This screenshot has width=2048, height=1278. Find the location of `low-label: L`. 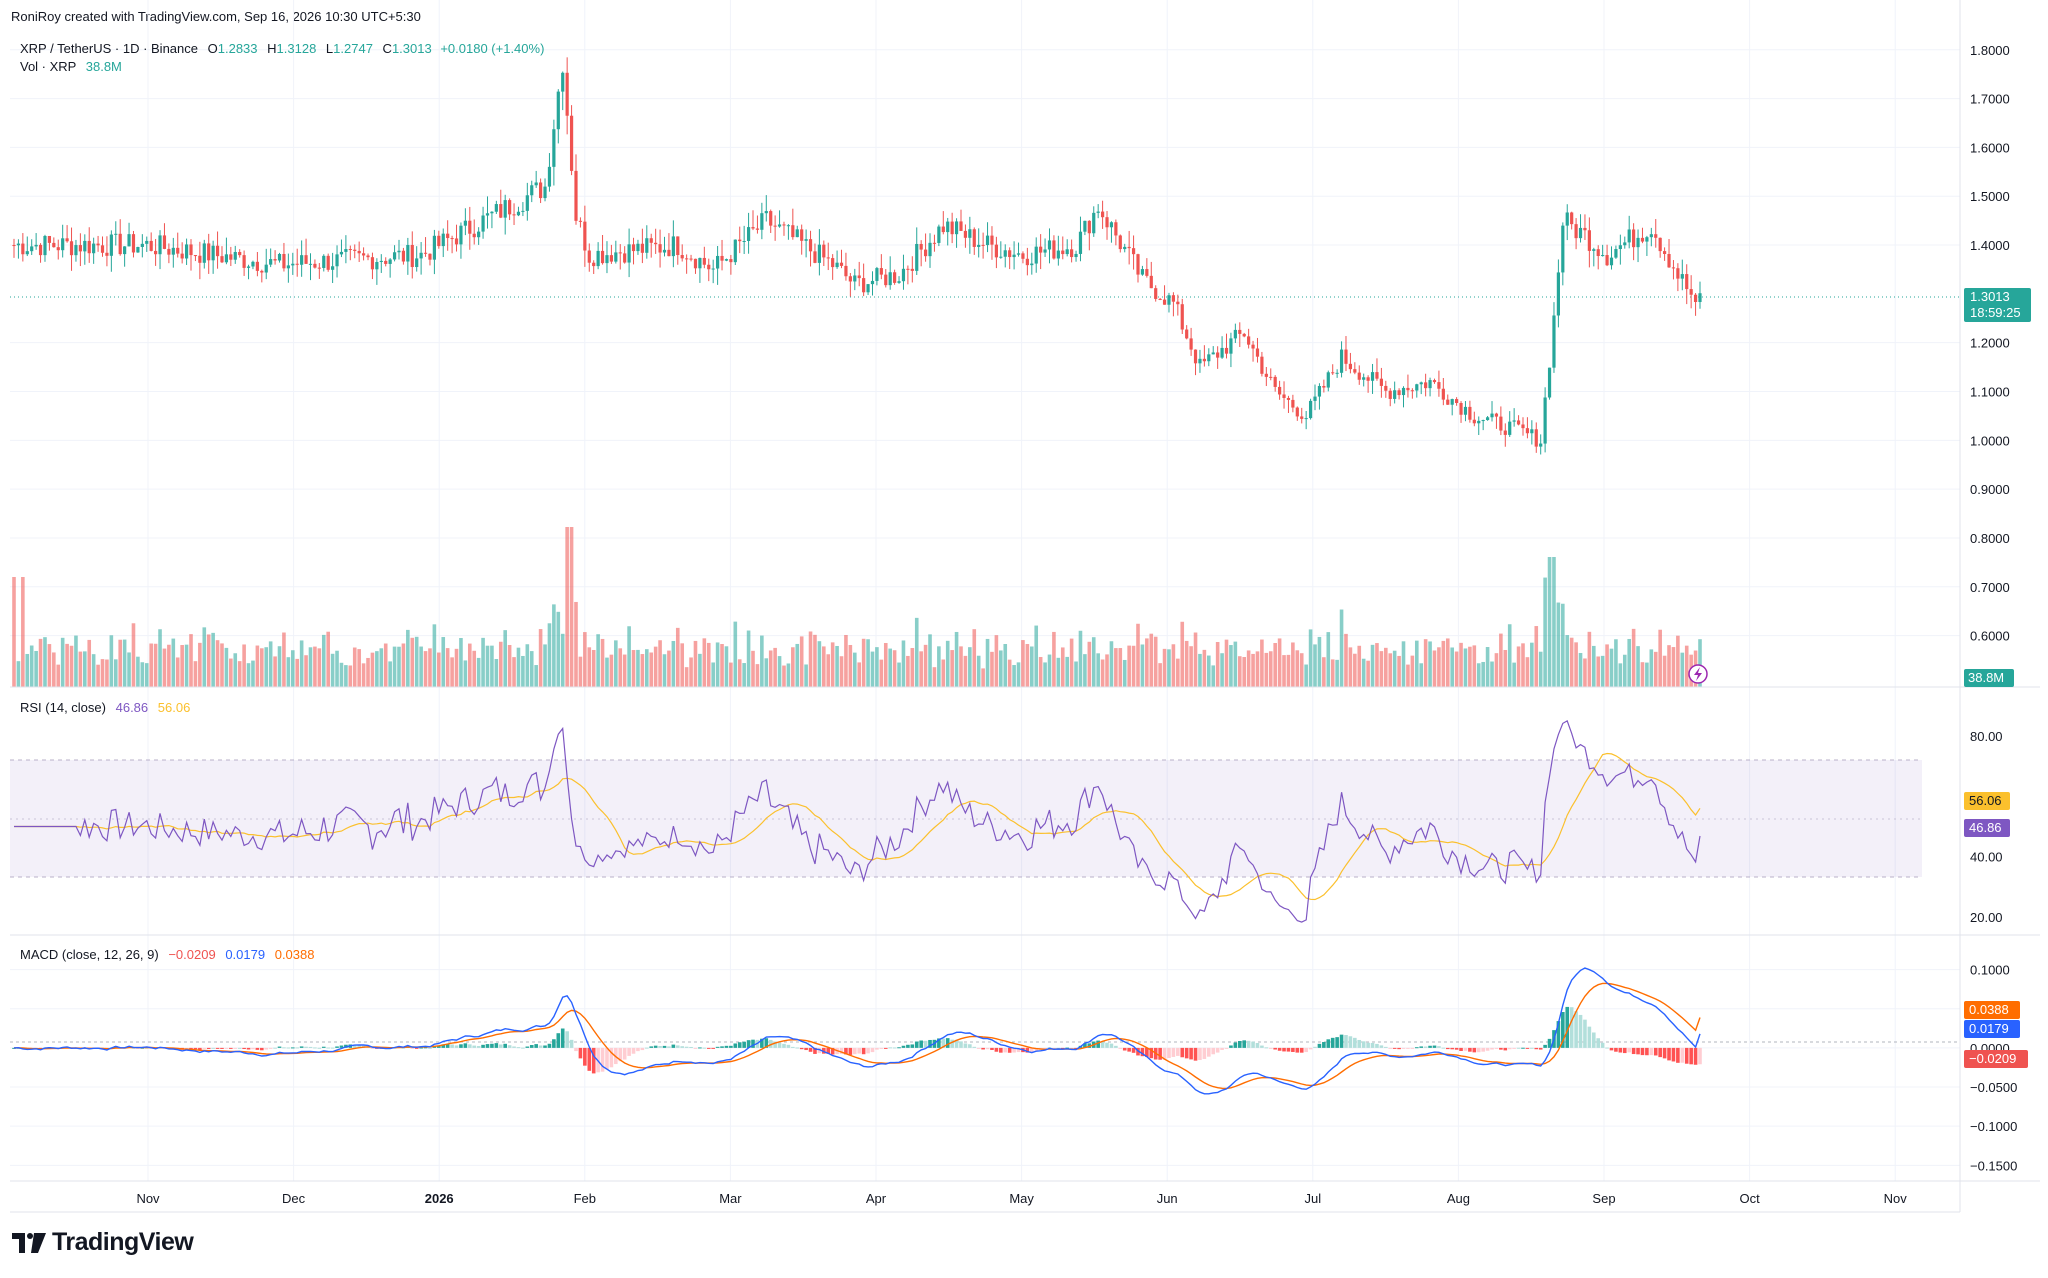

low-label: L is located at coordinates (329, 48).